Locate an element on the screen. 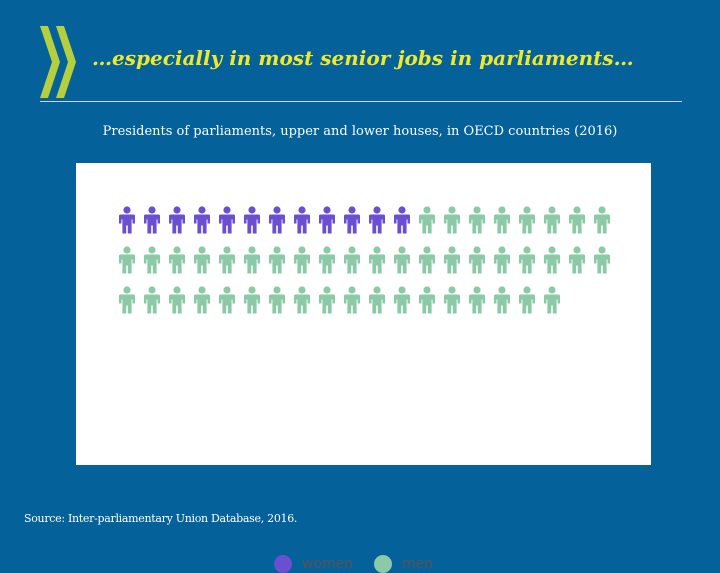 Image resolution: width=720 pixels, height=573 pixels. title-divider is located at coordinates (361, 101).